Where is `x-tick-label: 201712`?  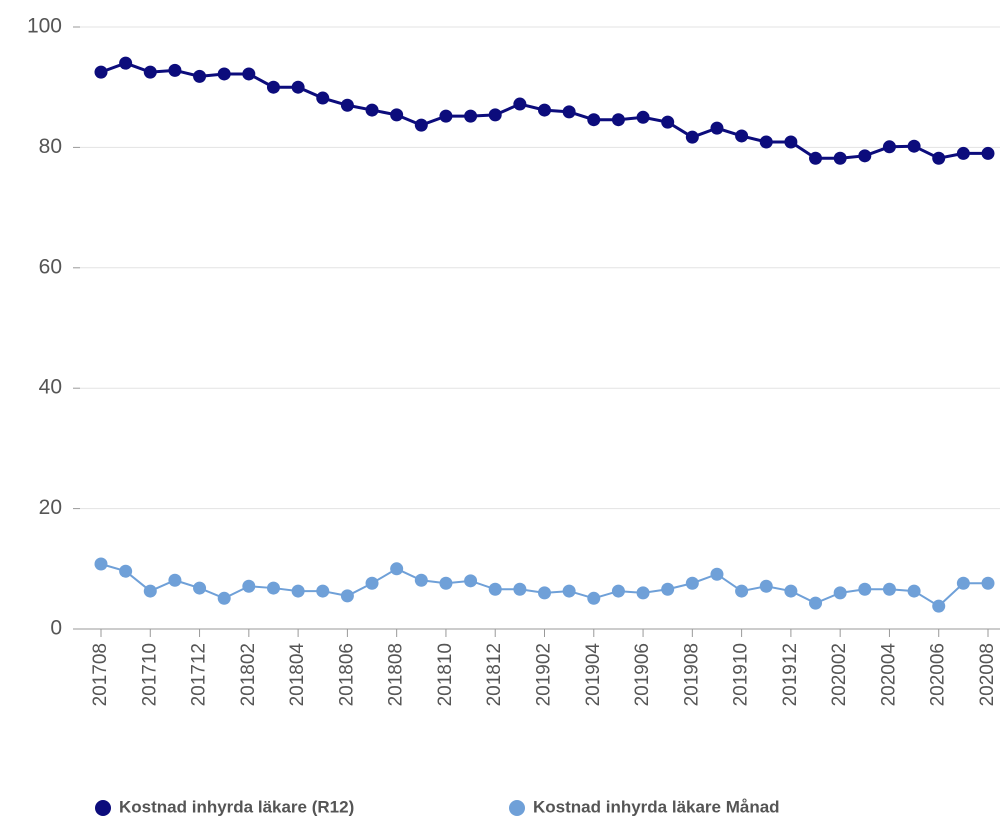 x-tick-label: 201712 is located at coordinates (199, 674).